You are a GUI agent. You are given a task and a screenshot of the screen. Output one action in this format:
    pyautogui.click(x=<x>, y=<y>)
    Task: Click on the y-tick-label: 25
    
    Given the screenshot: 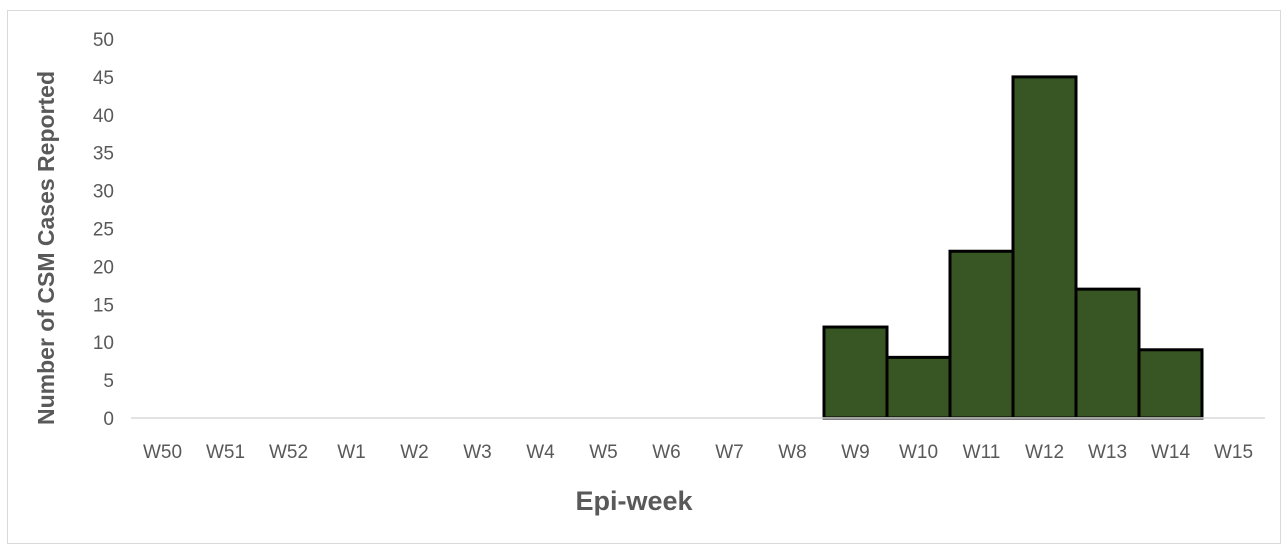 What is the action you would take?
    pyautogui.click(x=103, y=230)
    